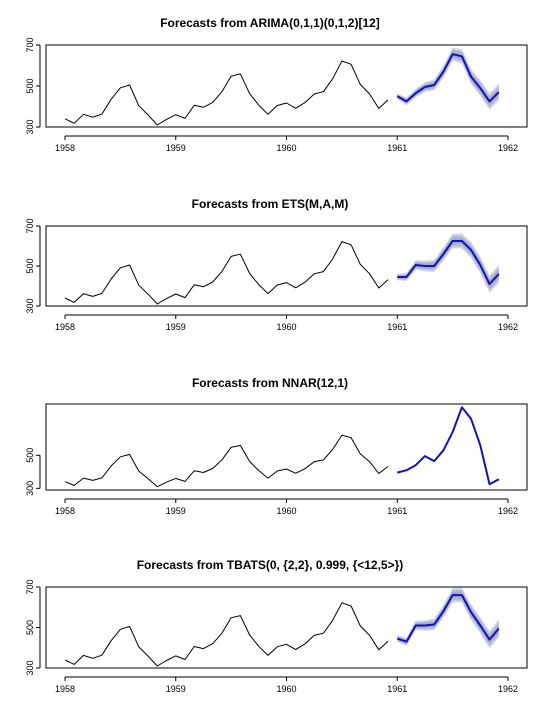 This screenshot has height=720, width=540. What do you see at coordinates (270, 383) in the screenshot?
I see `chart-title: Forecasts from NNAR(12,1)` at bounding box center [270, 383].